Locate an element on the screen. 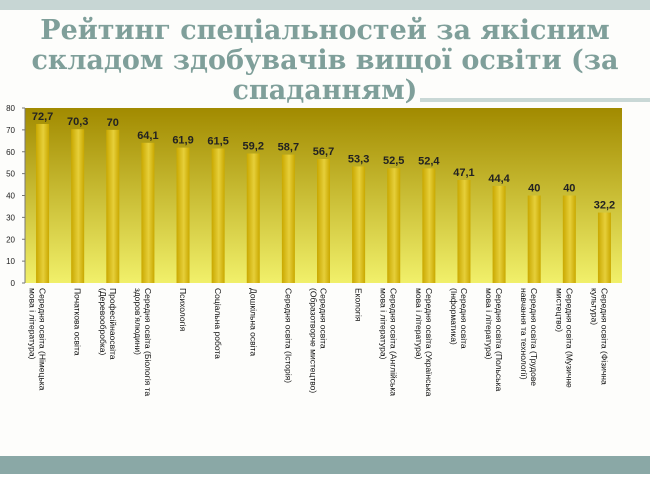 The height and width of the screenshot is (487, 650). value-label: 61,5 is located at coordinates (217, 141).